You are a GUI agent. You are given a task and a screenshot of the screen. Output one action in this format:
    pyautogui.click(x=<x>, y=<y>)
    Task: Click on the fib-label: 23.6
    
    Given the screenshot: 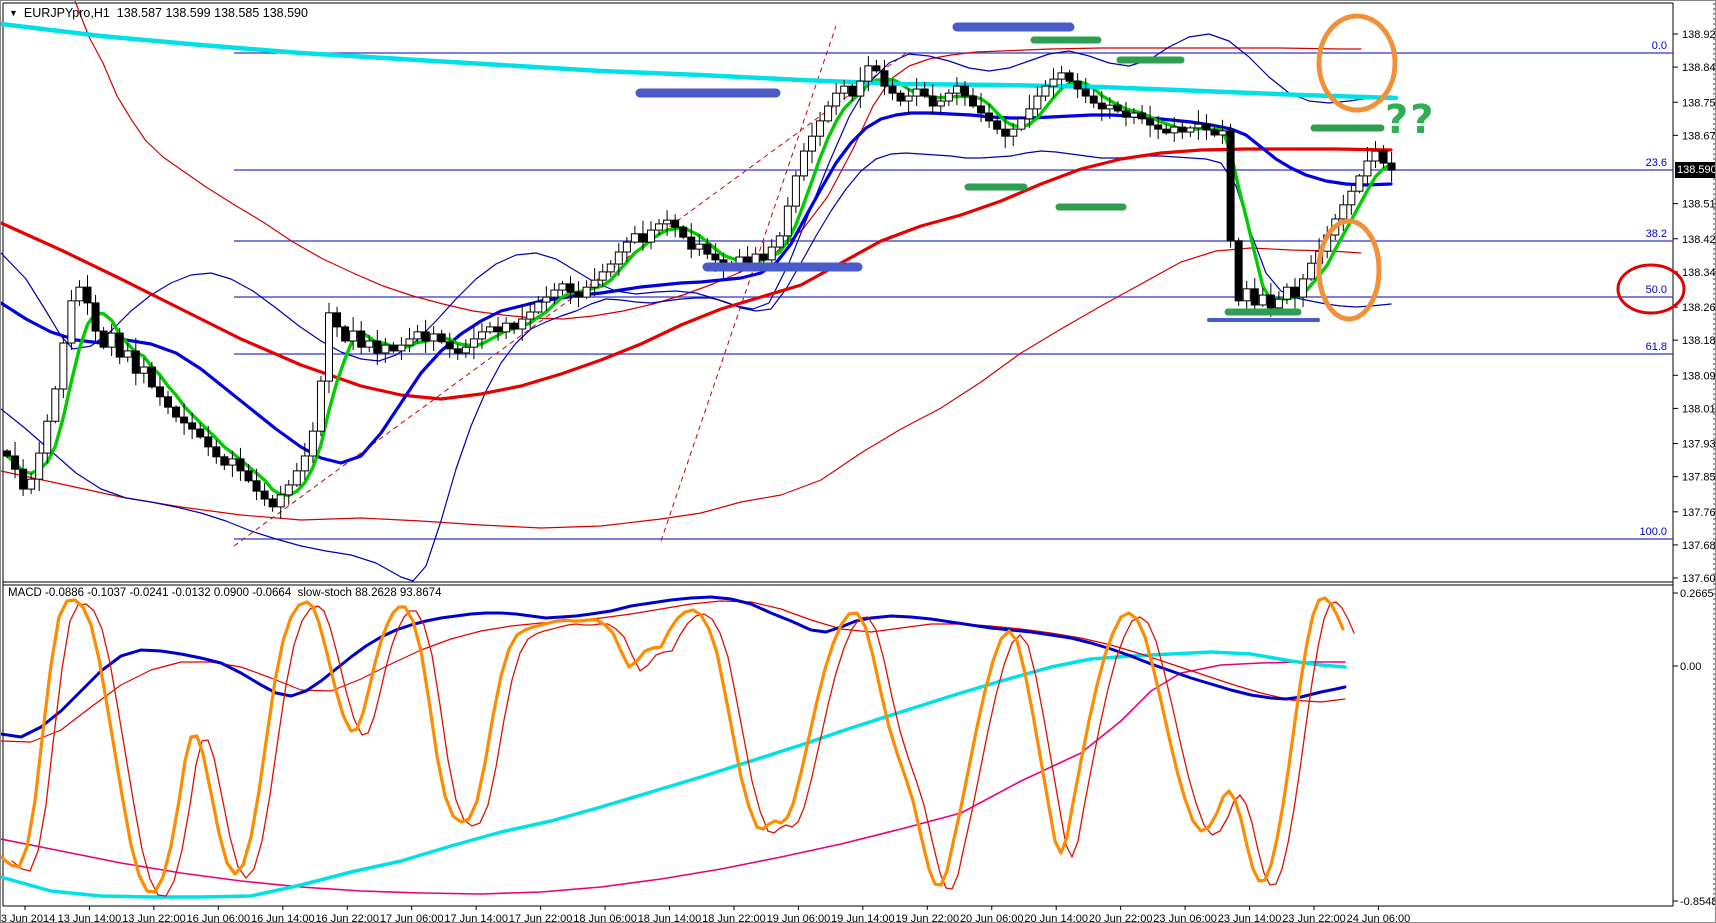 What is the action you would take?
    pyautogui.click(x=1656, y=163)
    